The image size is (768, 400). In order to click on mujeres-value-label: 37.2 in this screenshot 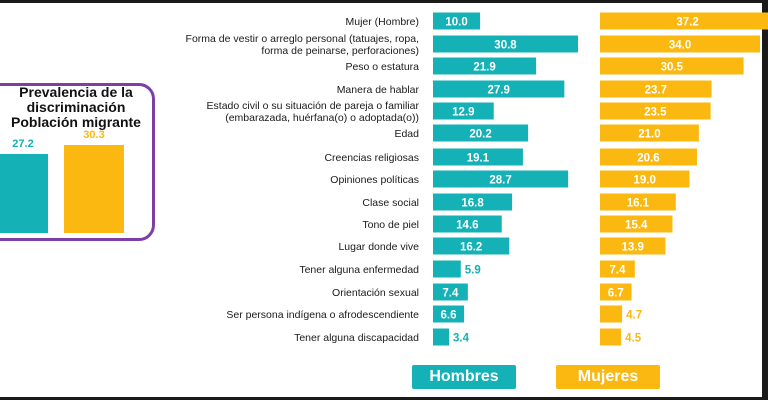, I will do `click(687, 23)`.